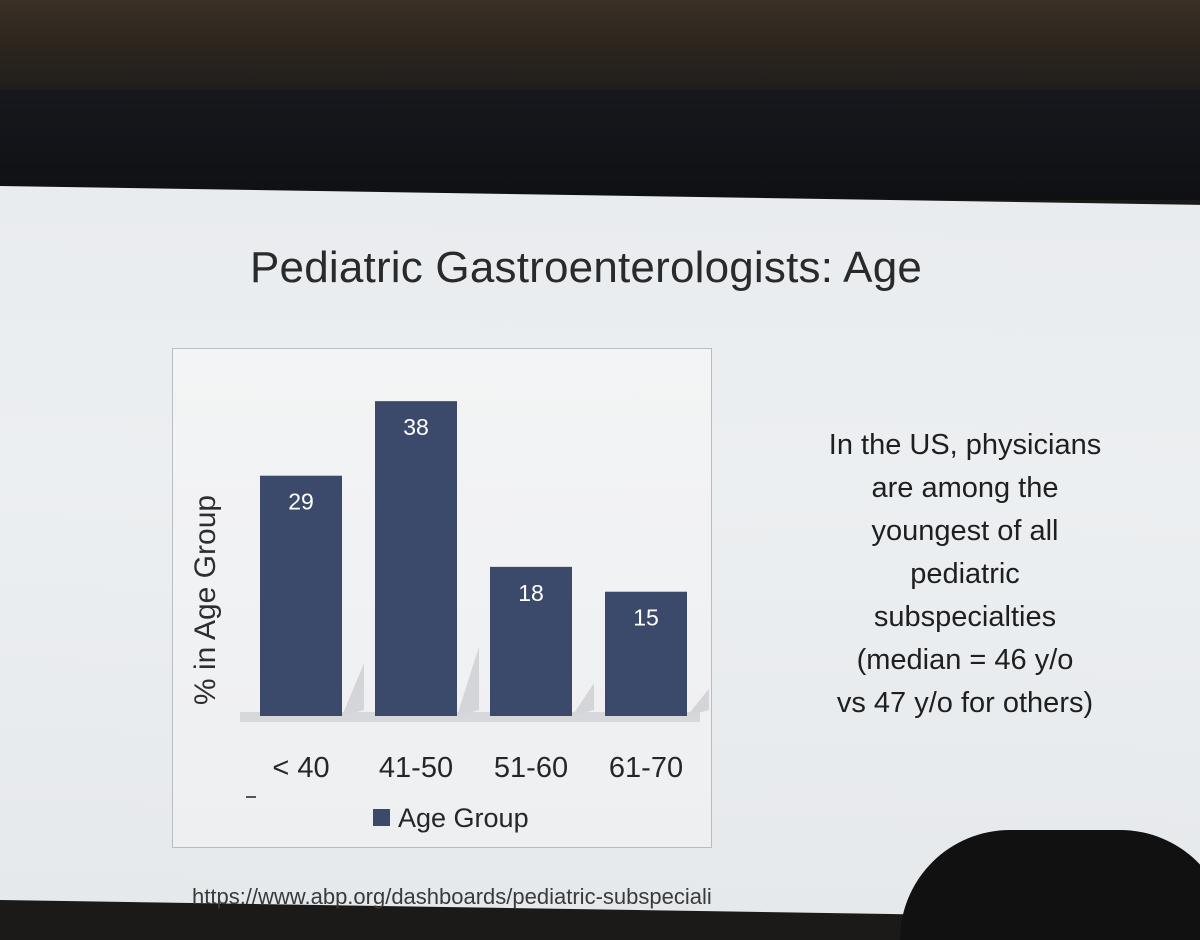  Describe the element at coordinates (600, 145) in the screenshot. I see `ceiling-shadow` at that location.